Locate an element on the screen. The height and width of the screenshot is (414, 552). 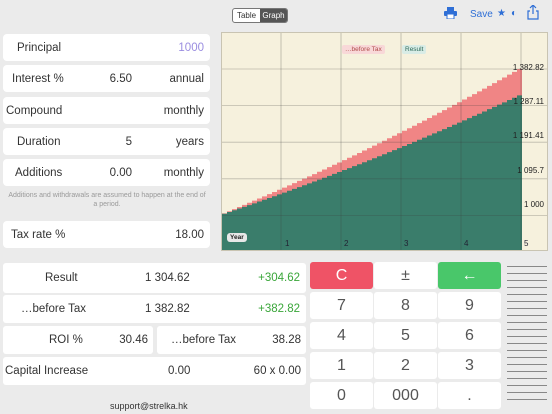
capital-value: 0.00 is located at coordinates (179, 371).